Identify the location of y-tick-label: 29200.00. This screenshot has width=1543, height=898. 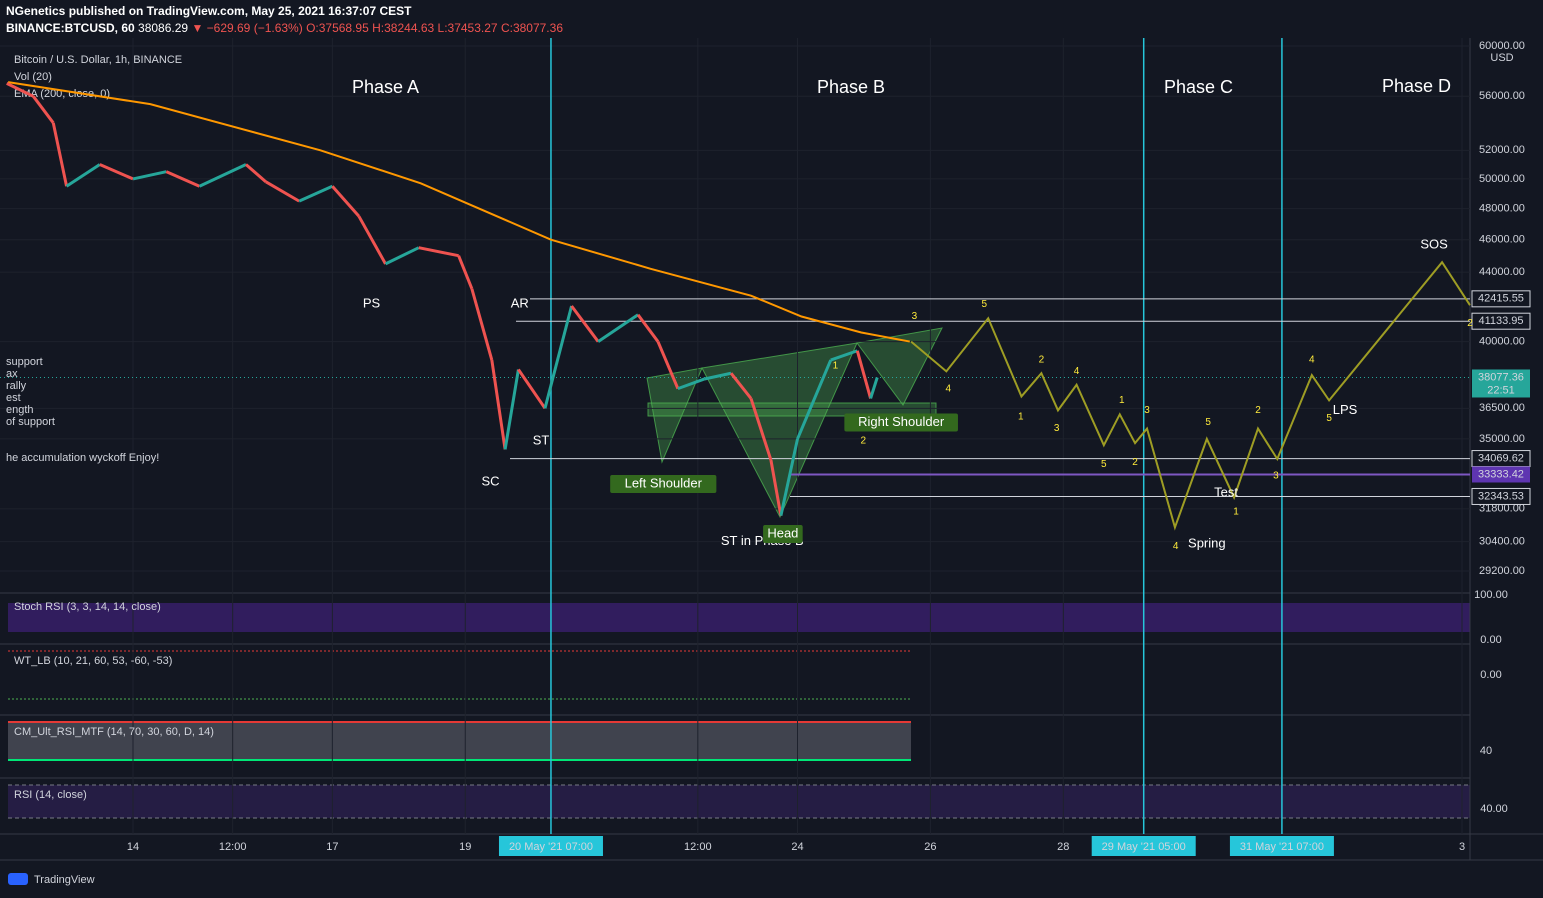
(1502, 571).